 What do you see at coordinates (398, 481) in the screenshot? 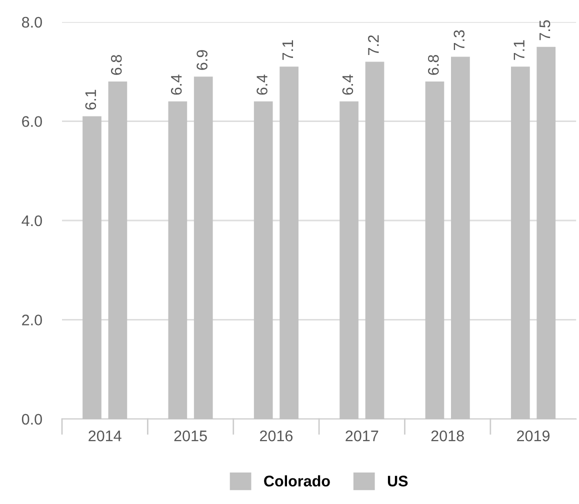
I see `legend-label: US` at bounding box center [398, 481].